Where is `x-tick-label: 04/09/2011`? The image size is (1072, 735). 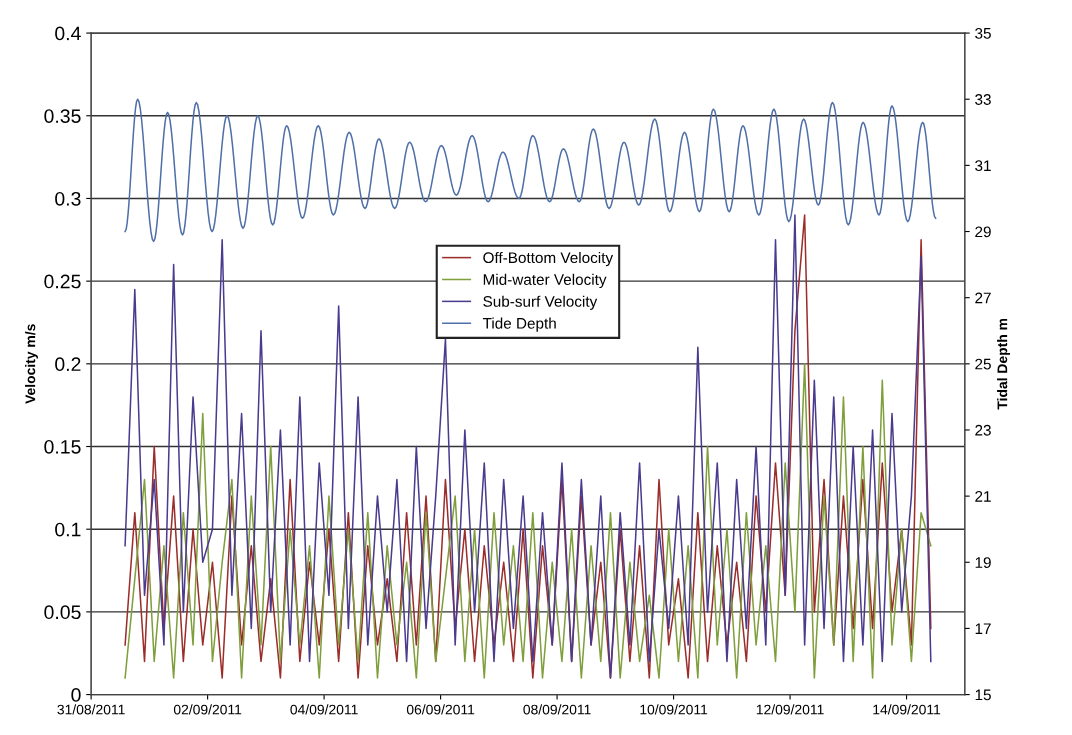 x-tick-label: 04/09/2011 is located at coordinates (324, 709).